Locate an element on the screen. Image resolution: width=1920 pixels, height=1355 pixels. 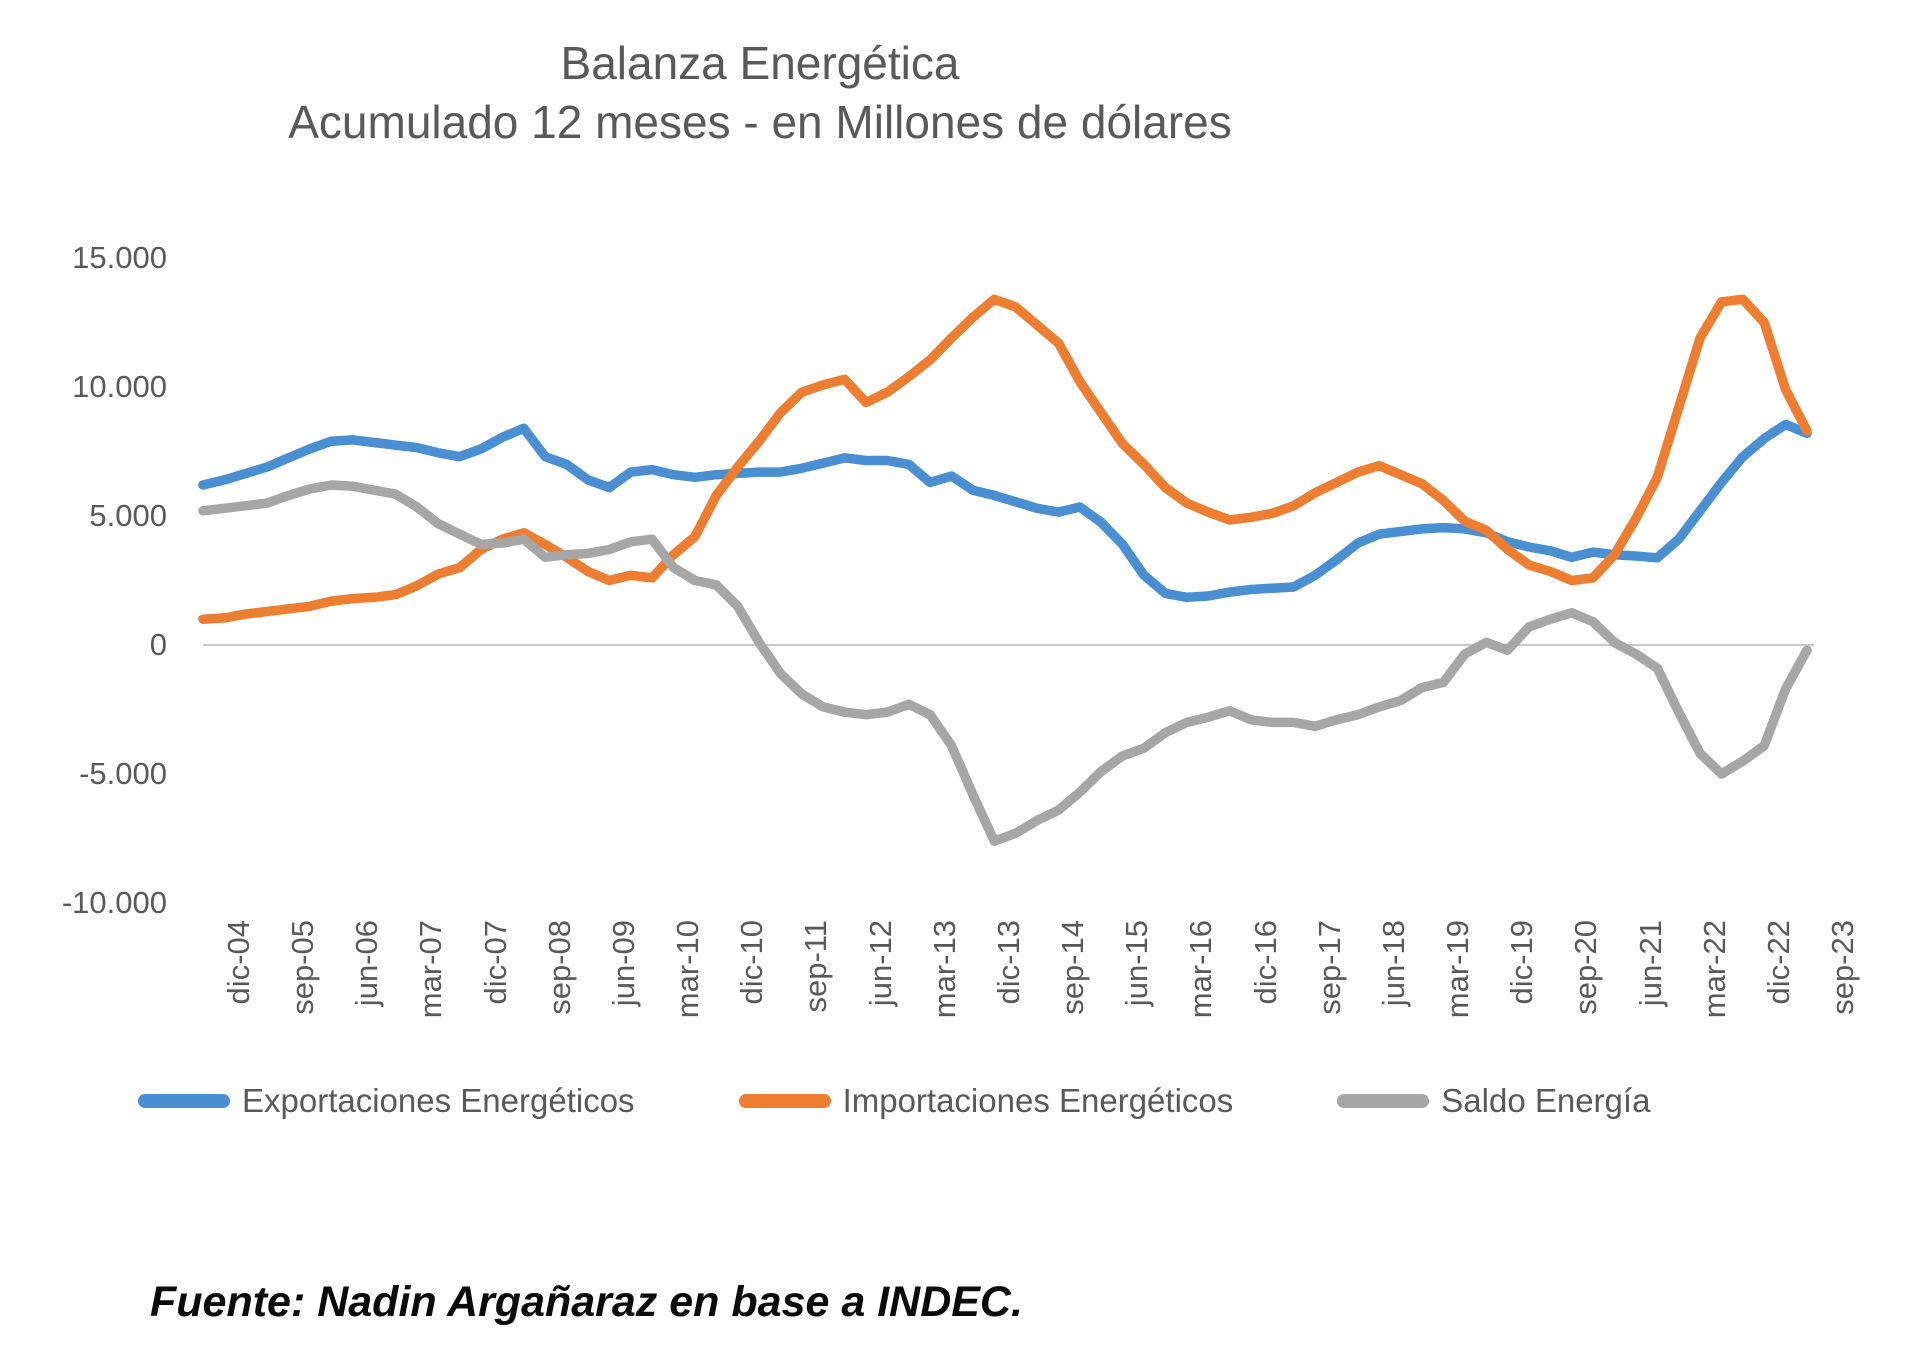
y-axis-label-10-000: -10.000 is located at coordinates (114, 902).